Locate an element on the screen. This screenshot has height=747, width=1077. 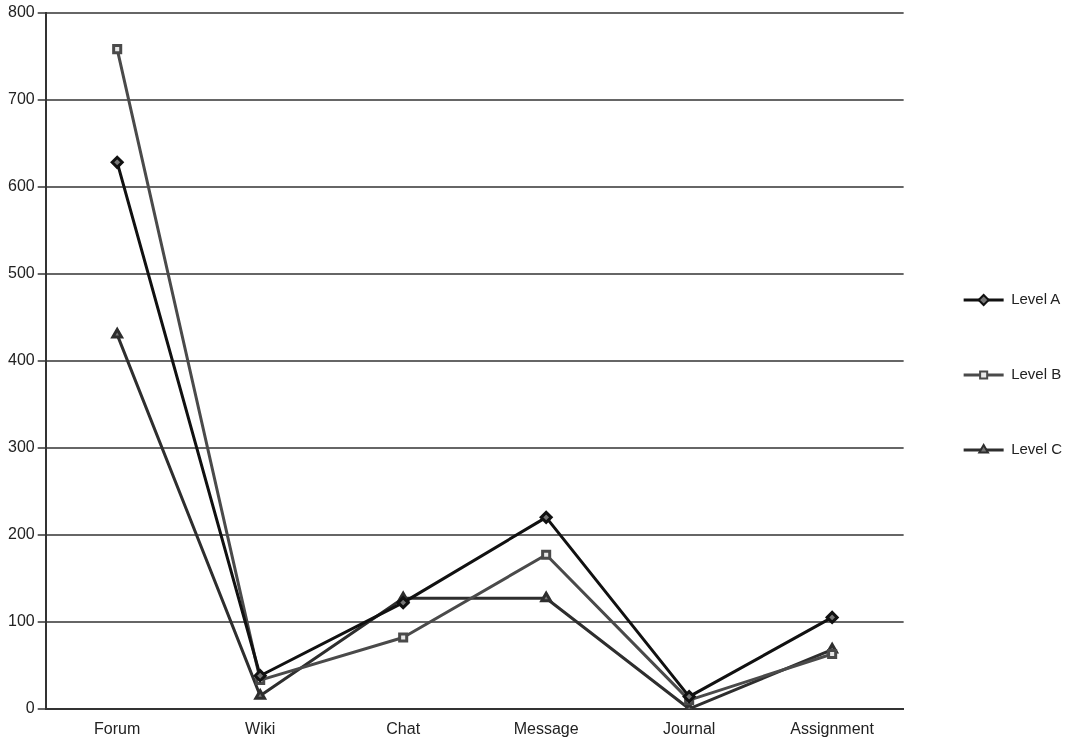
x-tick-label: Message is located at coordinates (546, 728).